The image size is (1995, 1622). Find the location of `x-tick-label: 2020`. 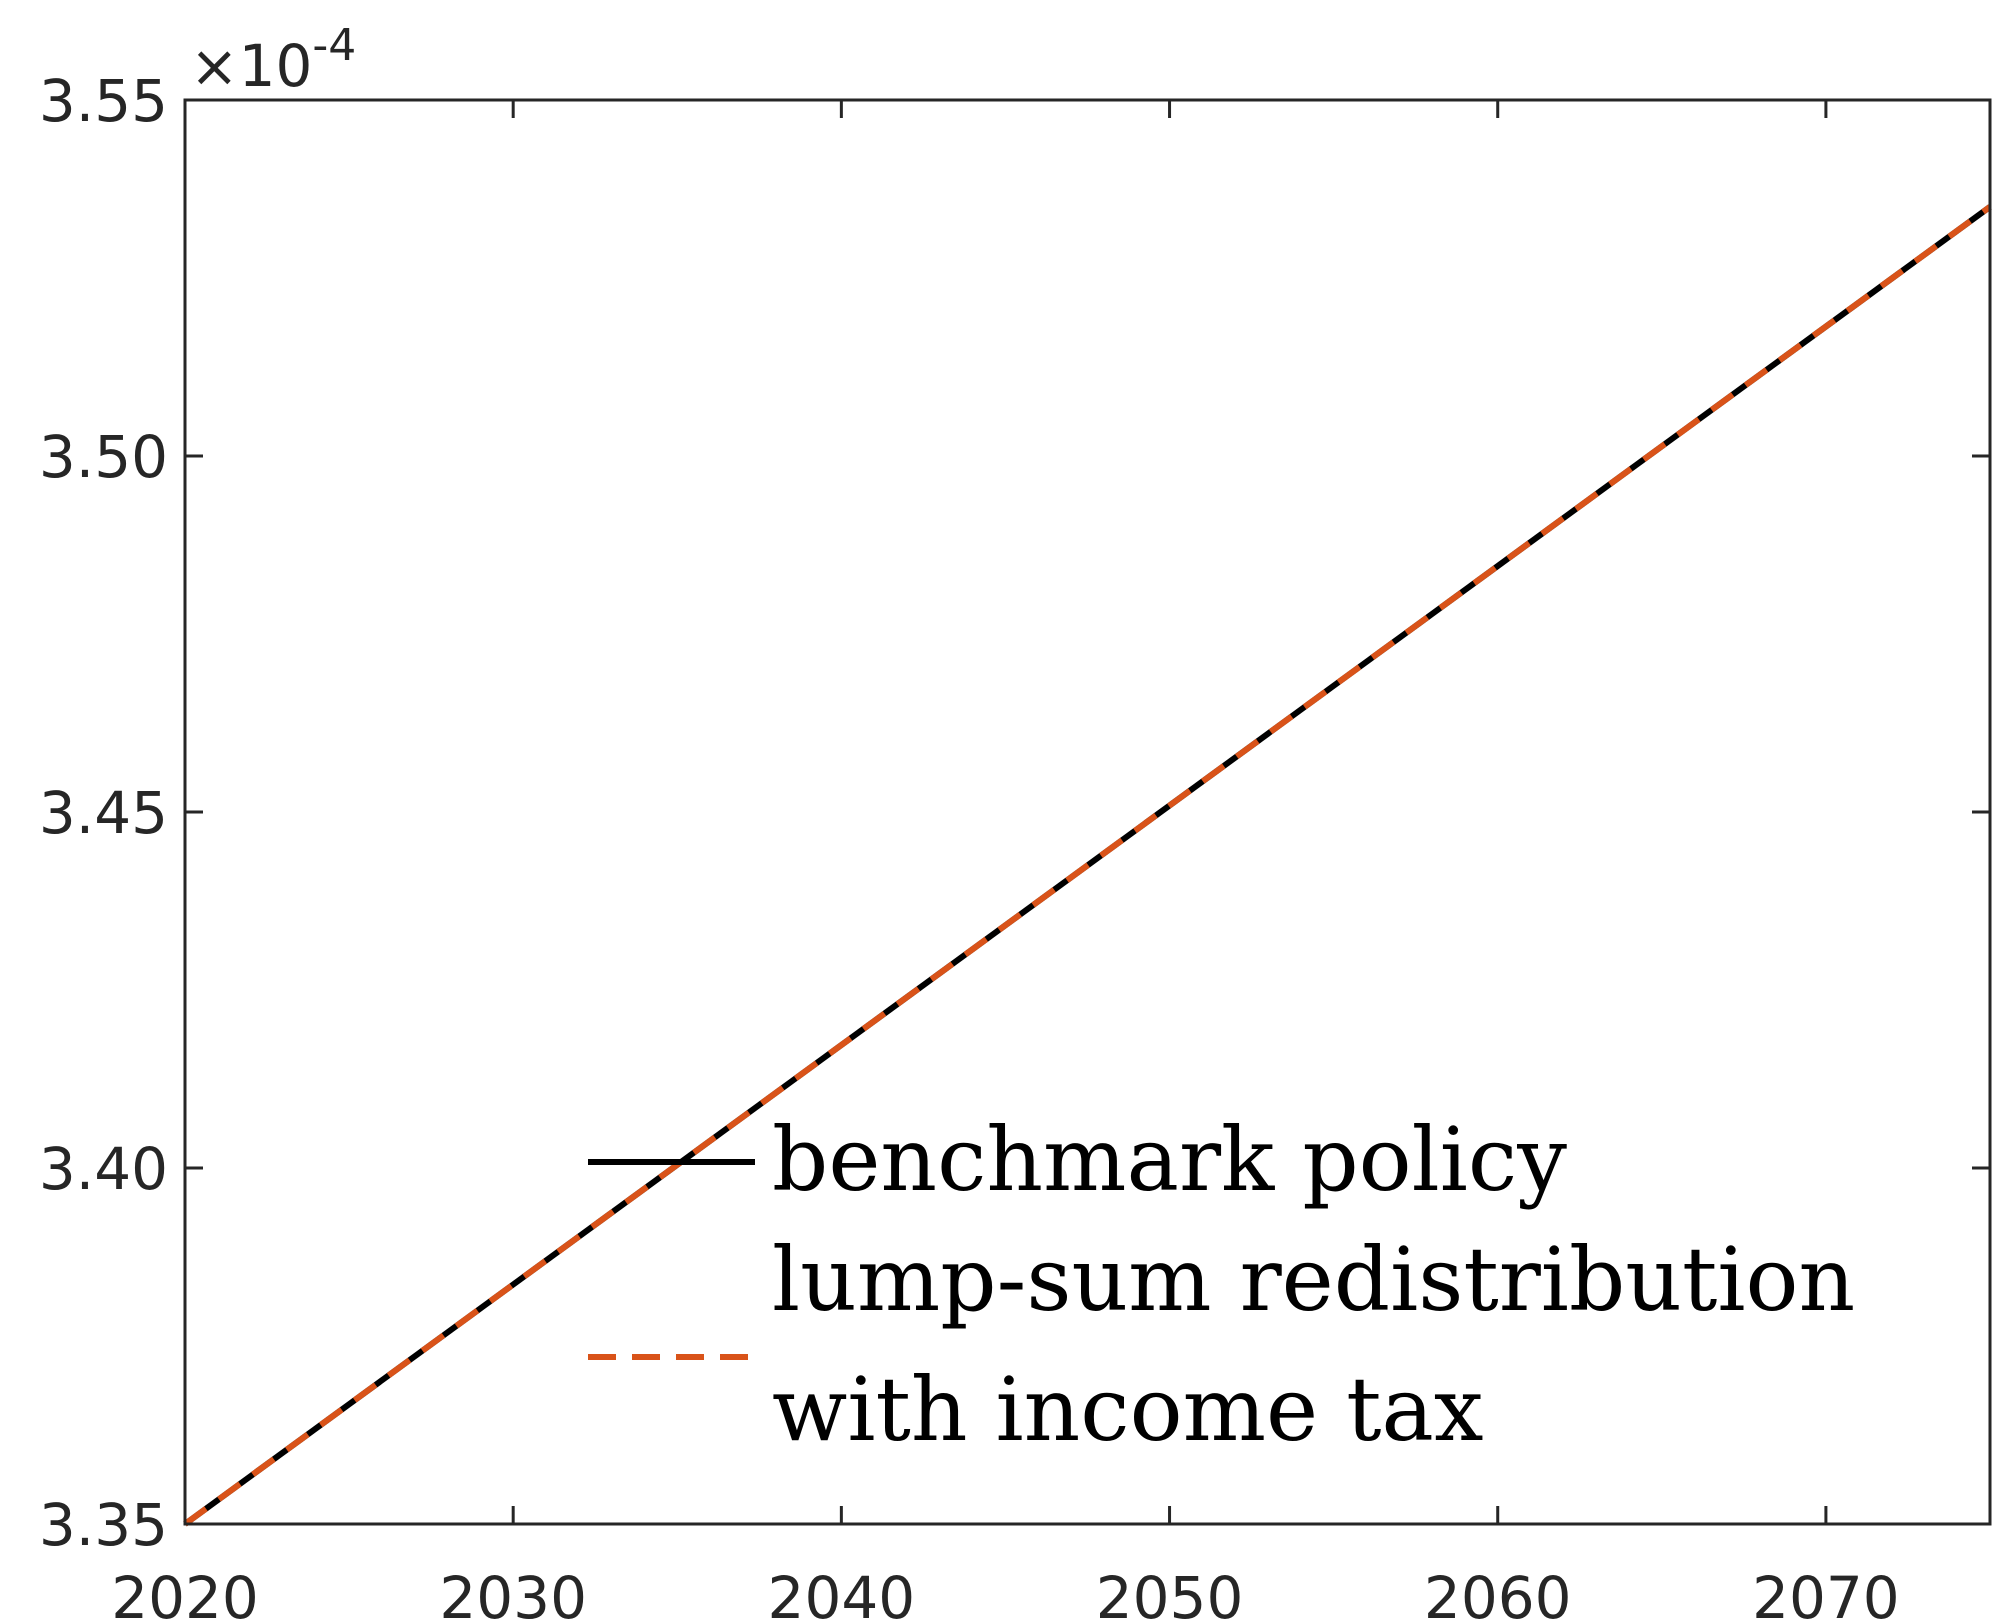

x-tick-label: 2020 is located at coordinates (185, 1593).